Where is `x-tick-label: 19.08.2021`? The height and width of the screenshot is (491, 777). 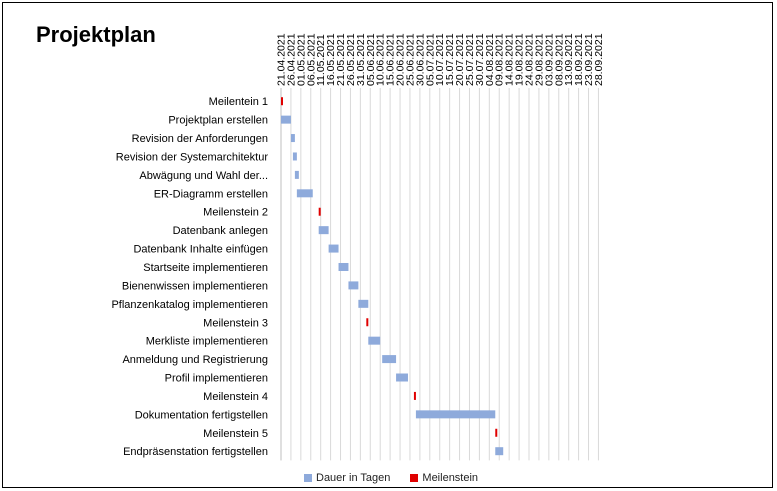 x-tick-label: 19.08.2021 is located at coordinates (520, 59).